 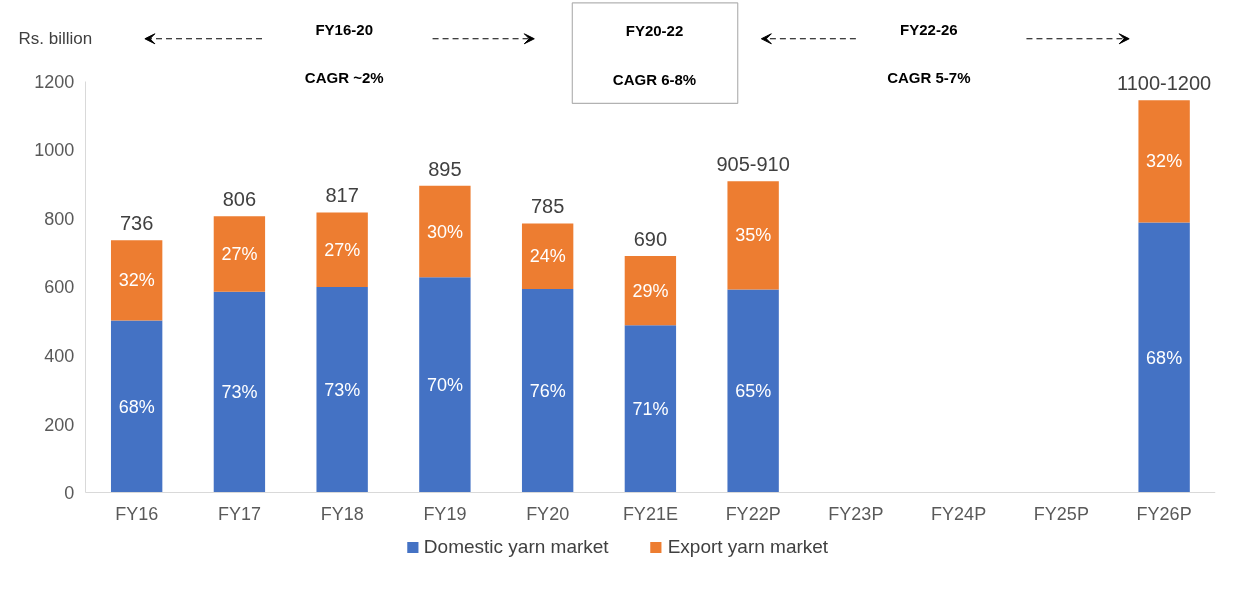 I want to click on x-tick-label: FY24P, so click(x=959, y=513).